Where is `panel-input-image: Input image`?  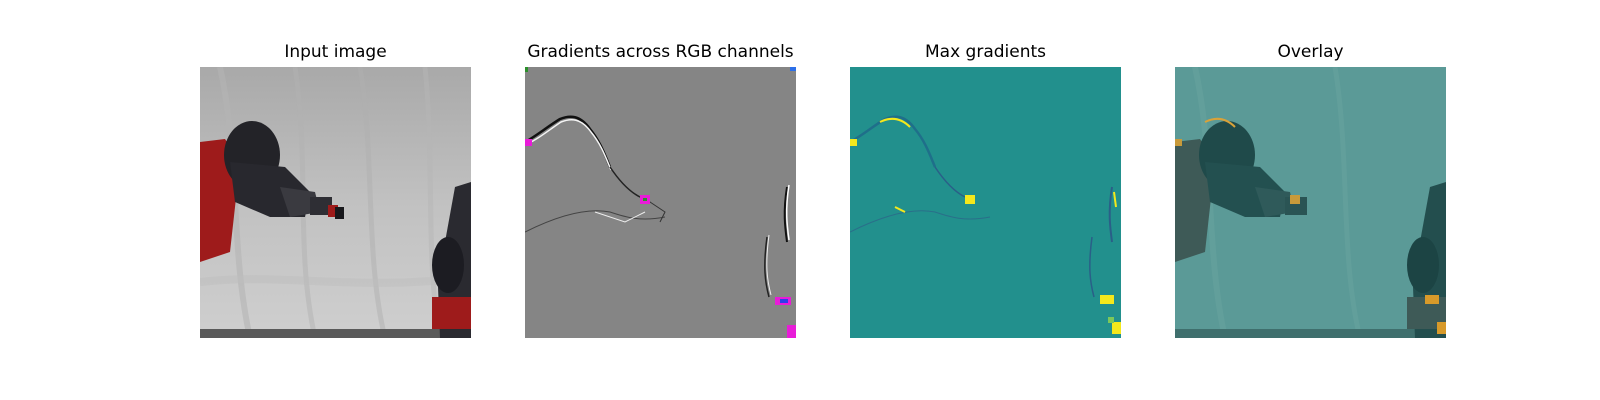
panel-input-image: Input image is located at coordinates (335, 170).